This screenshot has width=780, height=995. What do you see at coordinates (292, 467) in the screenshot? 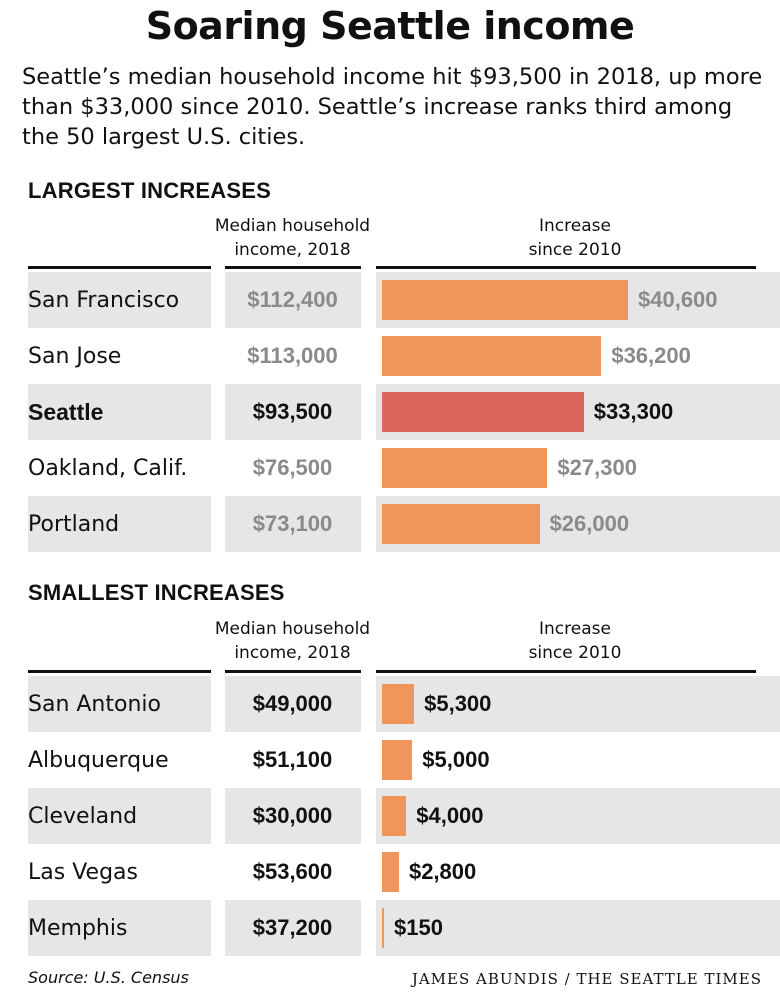
I see `income-value: $76,500` at bounding box center [292, 467].